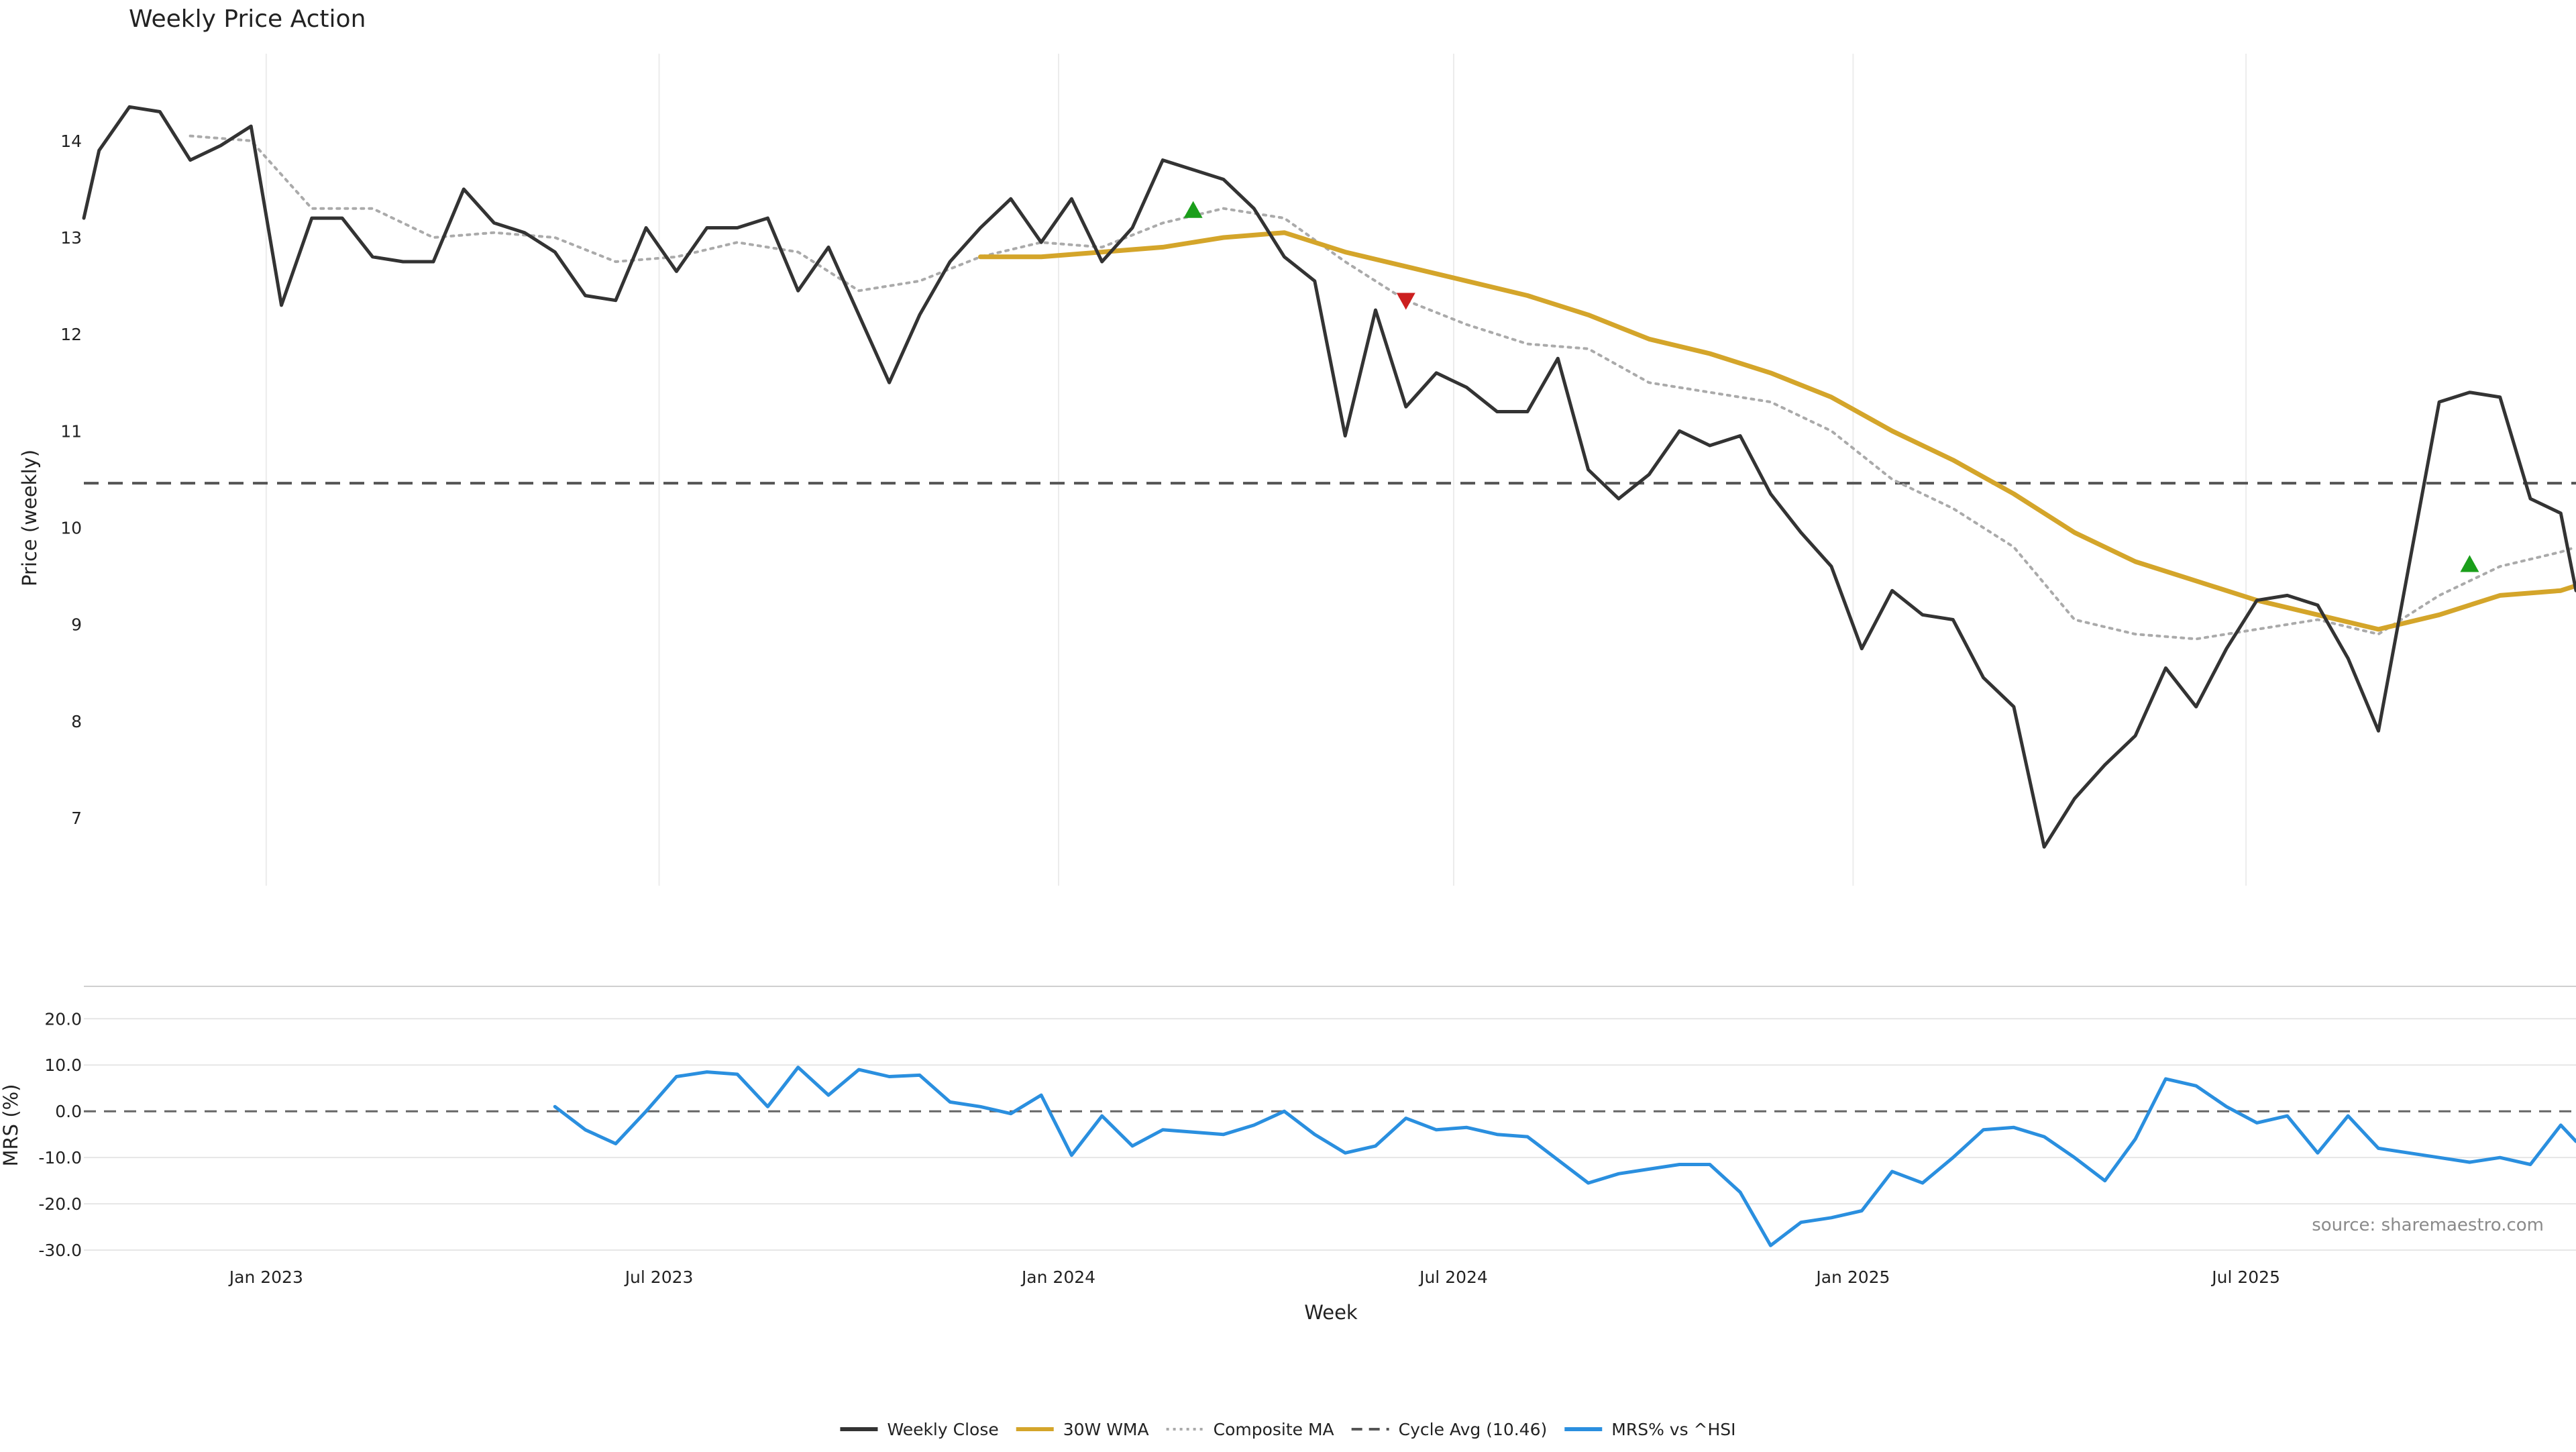 This screenshot has width=2576, height=1452. Describe the element at coordinates (60, 1204) in the screenshot. I see `mrs-y-tick-1: -20.0` at that location.